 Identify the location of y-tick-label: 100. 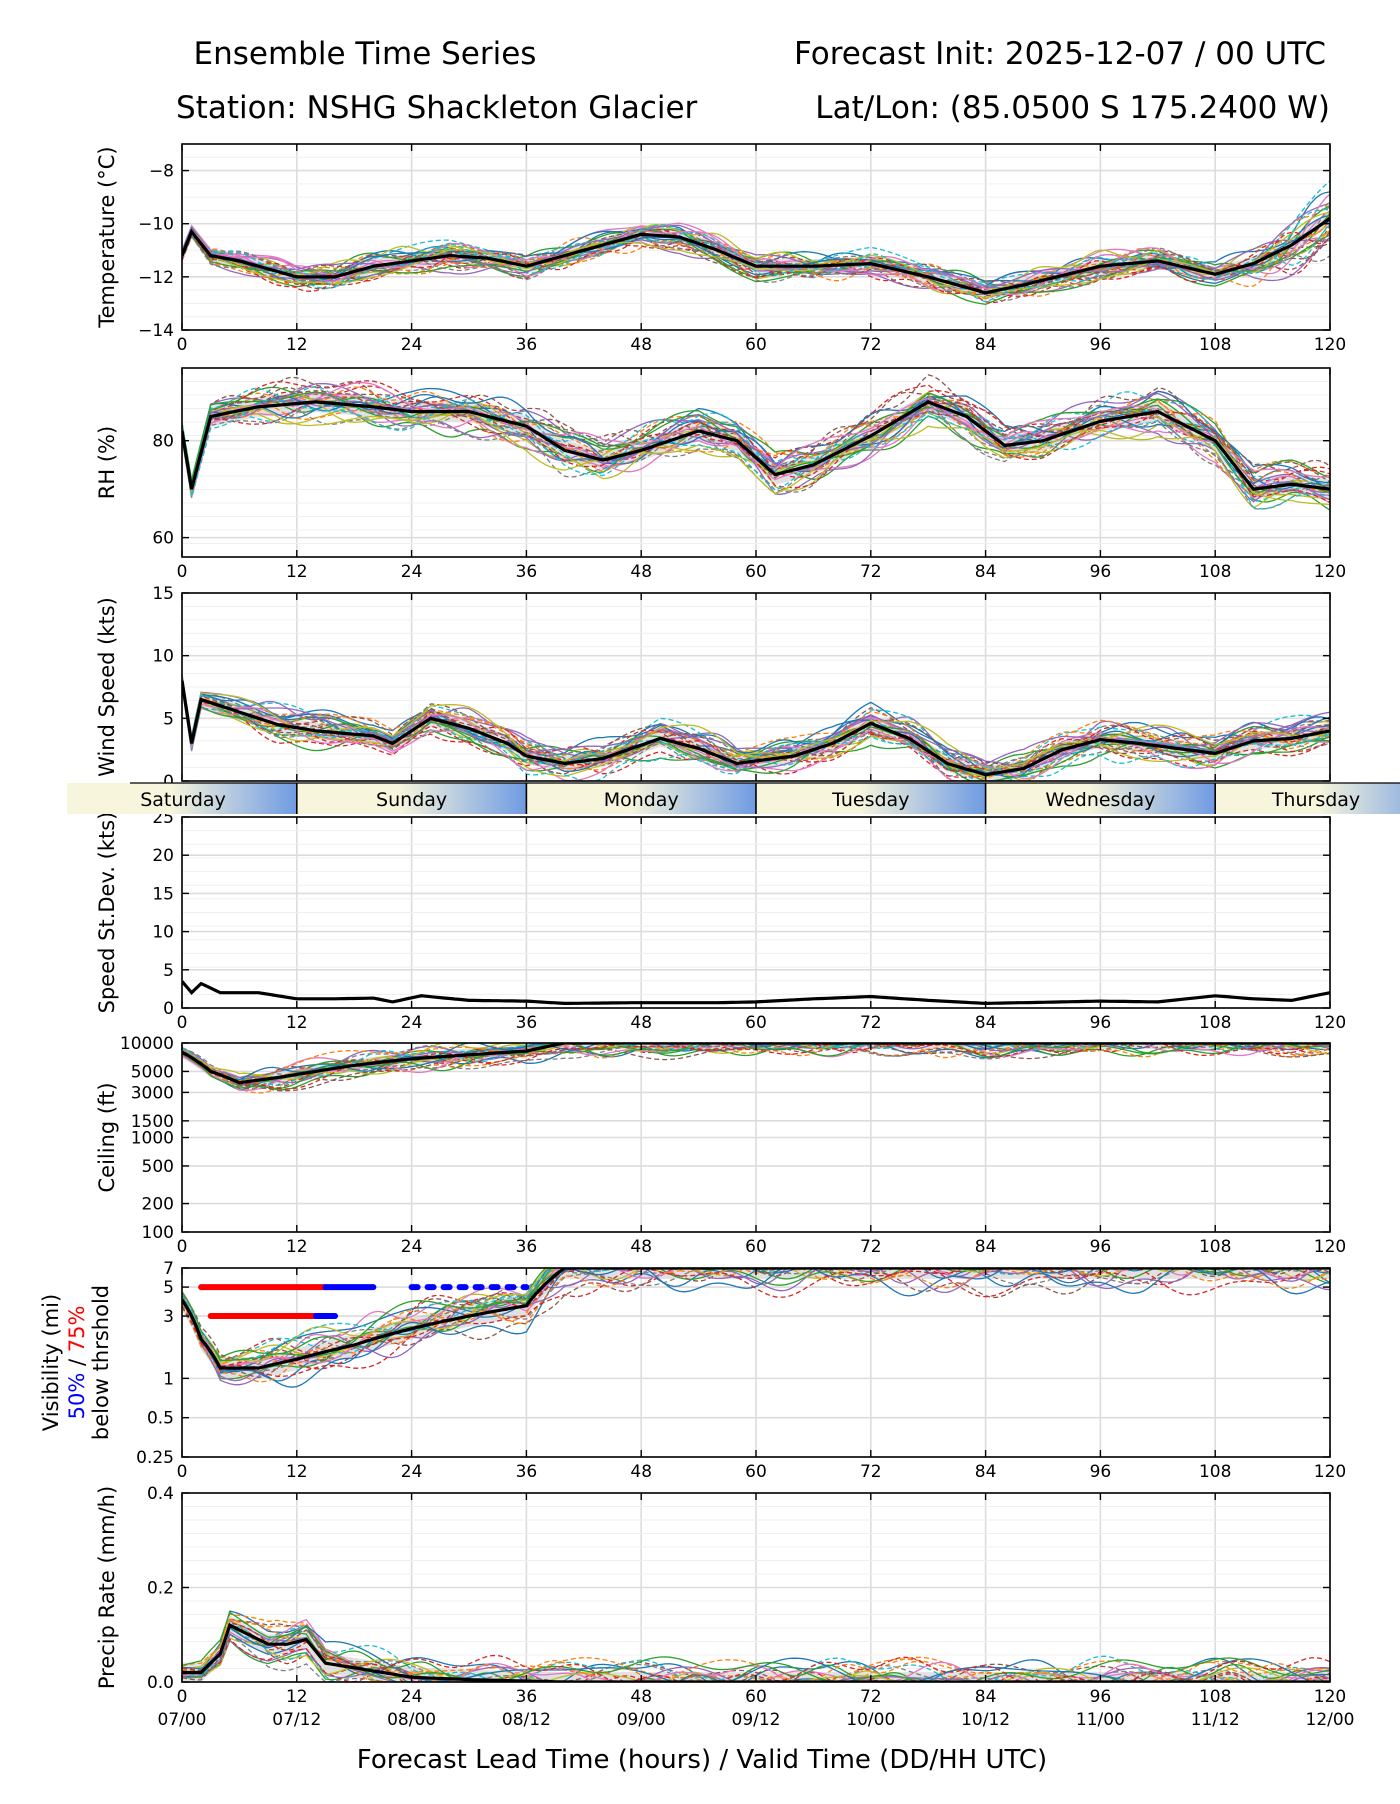
(158, 1233).